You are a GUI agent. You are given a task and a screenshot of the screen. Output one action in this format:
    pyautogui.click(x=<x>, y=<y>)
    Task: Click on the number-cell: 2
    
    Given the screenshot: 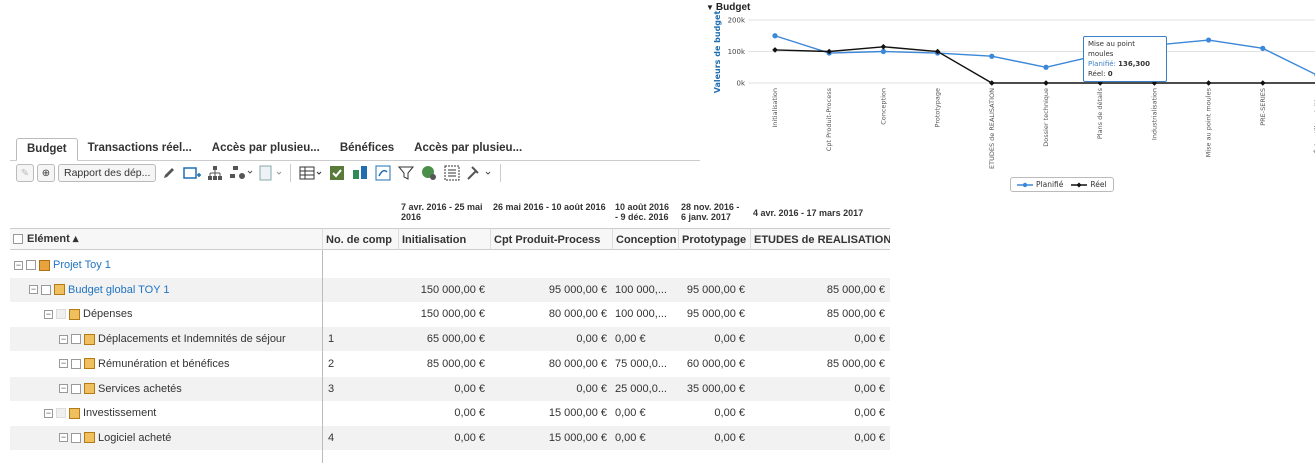 What is the action you would take?
    pyautogui.click(x=331, y=363)
    